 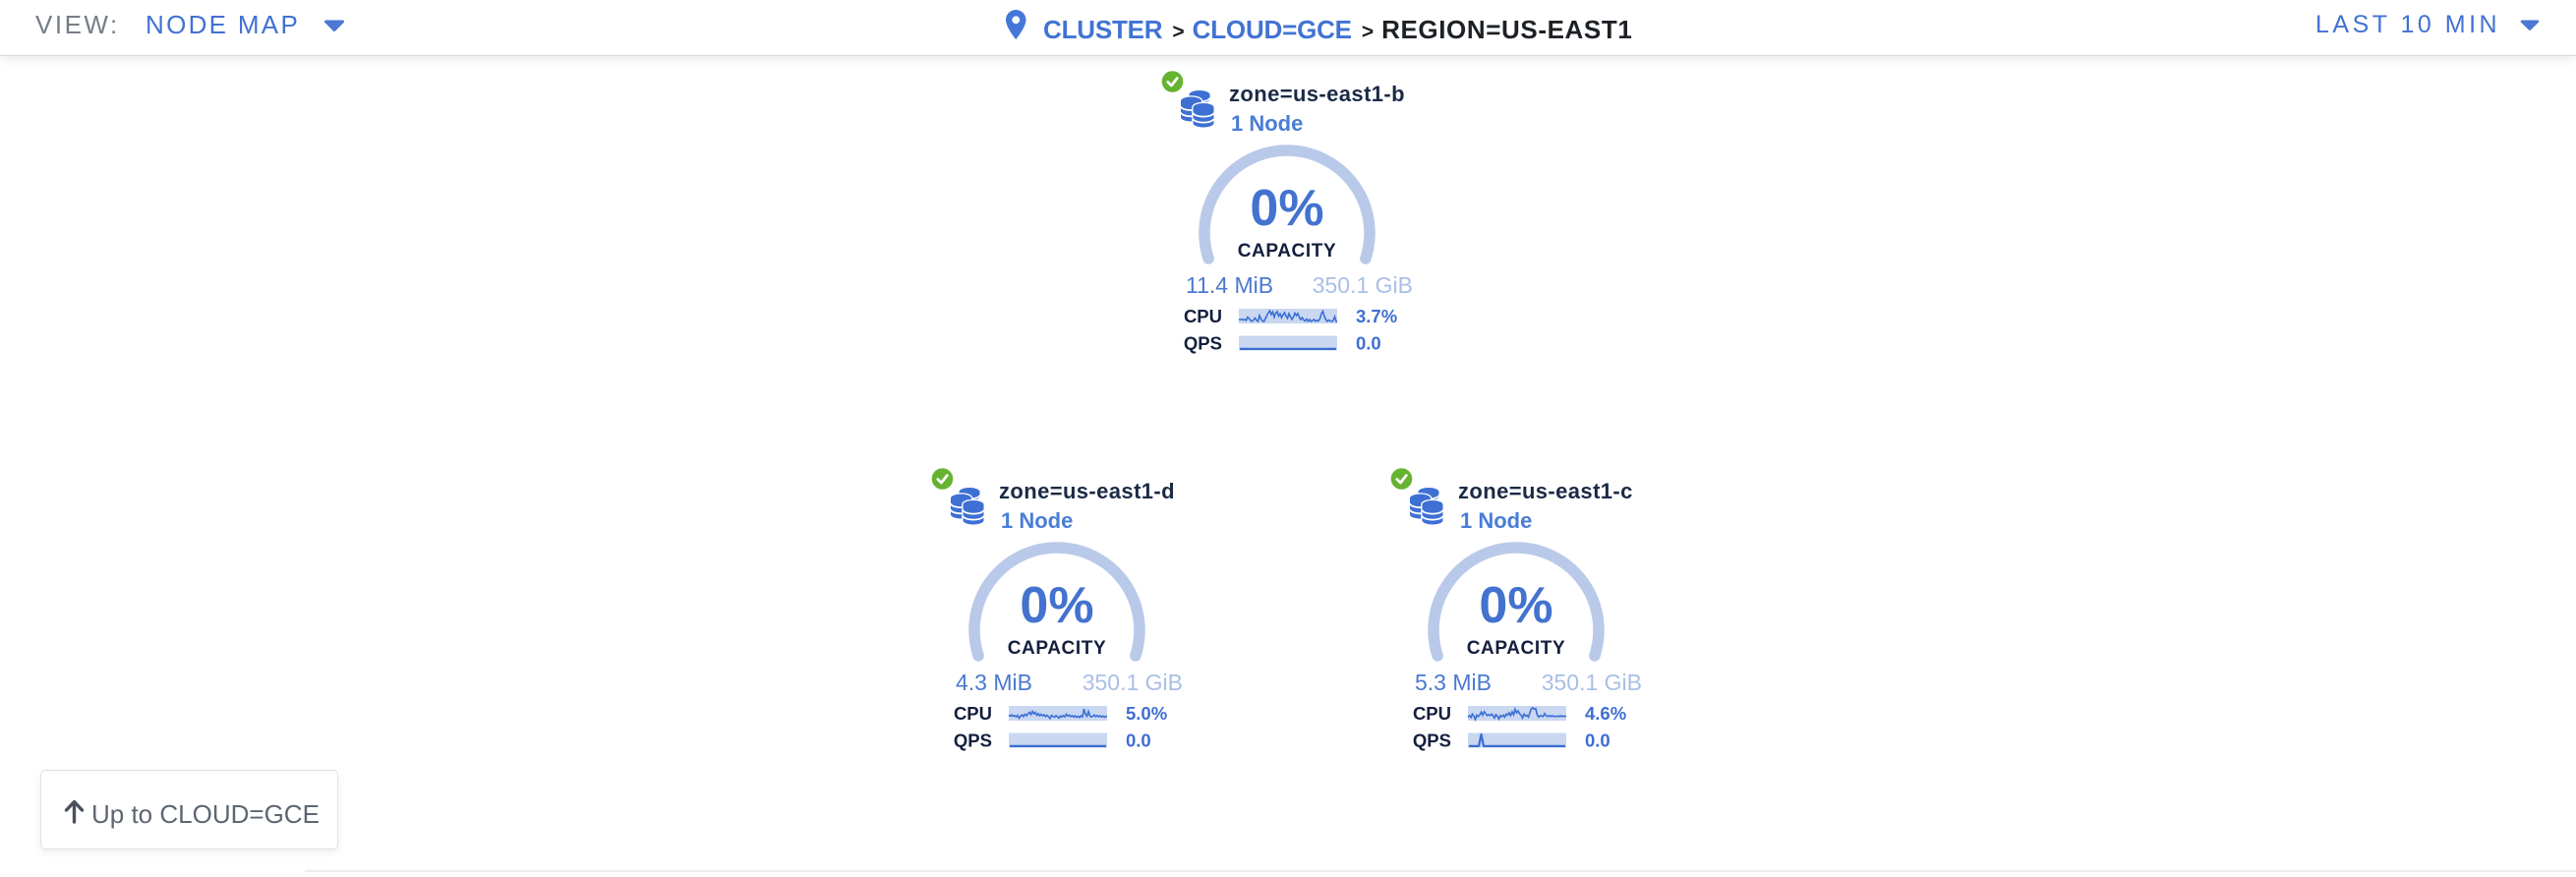 What do you see at coordinates (1317, 94) in the screenshot?
I see `svg-text: zone=us-east1-b` at bounding box center [1317, 94].